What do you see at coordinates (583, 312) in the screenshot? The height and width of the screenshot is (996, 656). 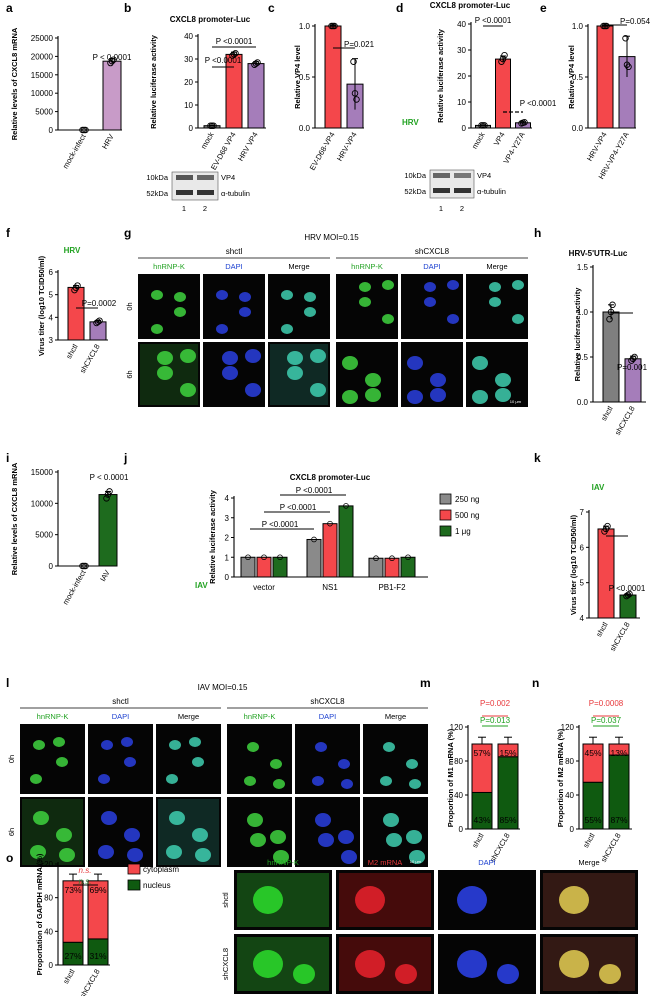 I see `panel-h-ytick-label: 1.0` at bounding box center [583, 312].